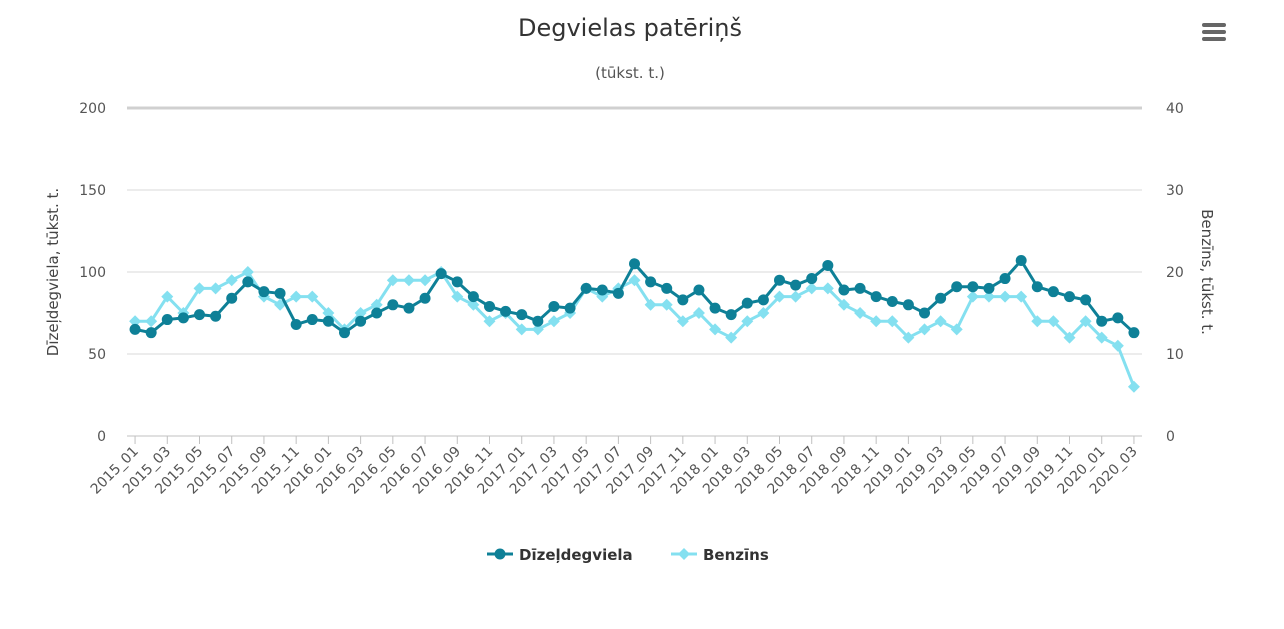  I want to click on legend: Dīzeļdegviela Benzīns, so click(628, 555).